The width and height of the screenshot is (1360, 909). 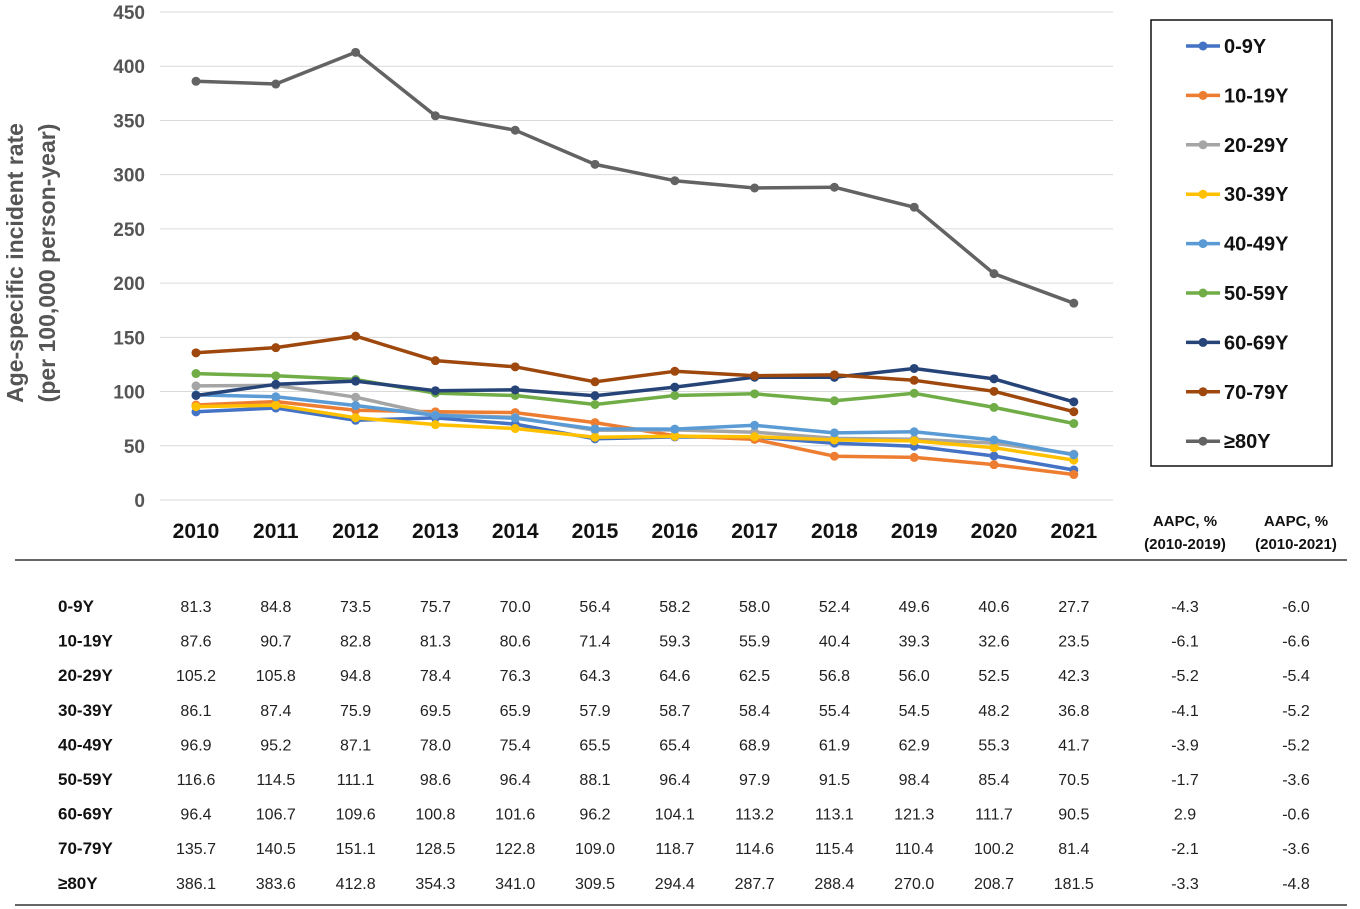 What do you see at coordinates (196, 780) in the screenshot?
I see `table-cell: 116.6` at bounding box center [196, 780].